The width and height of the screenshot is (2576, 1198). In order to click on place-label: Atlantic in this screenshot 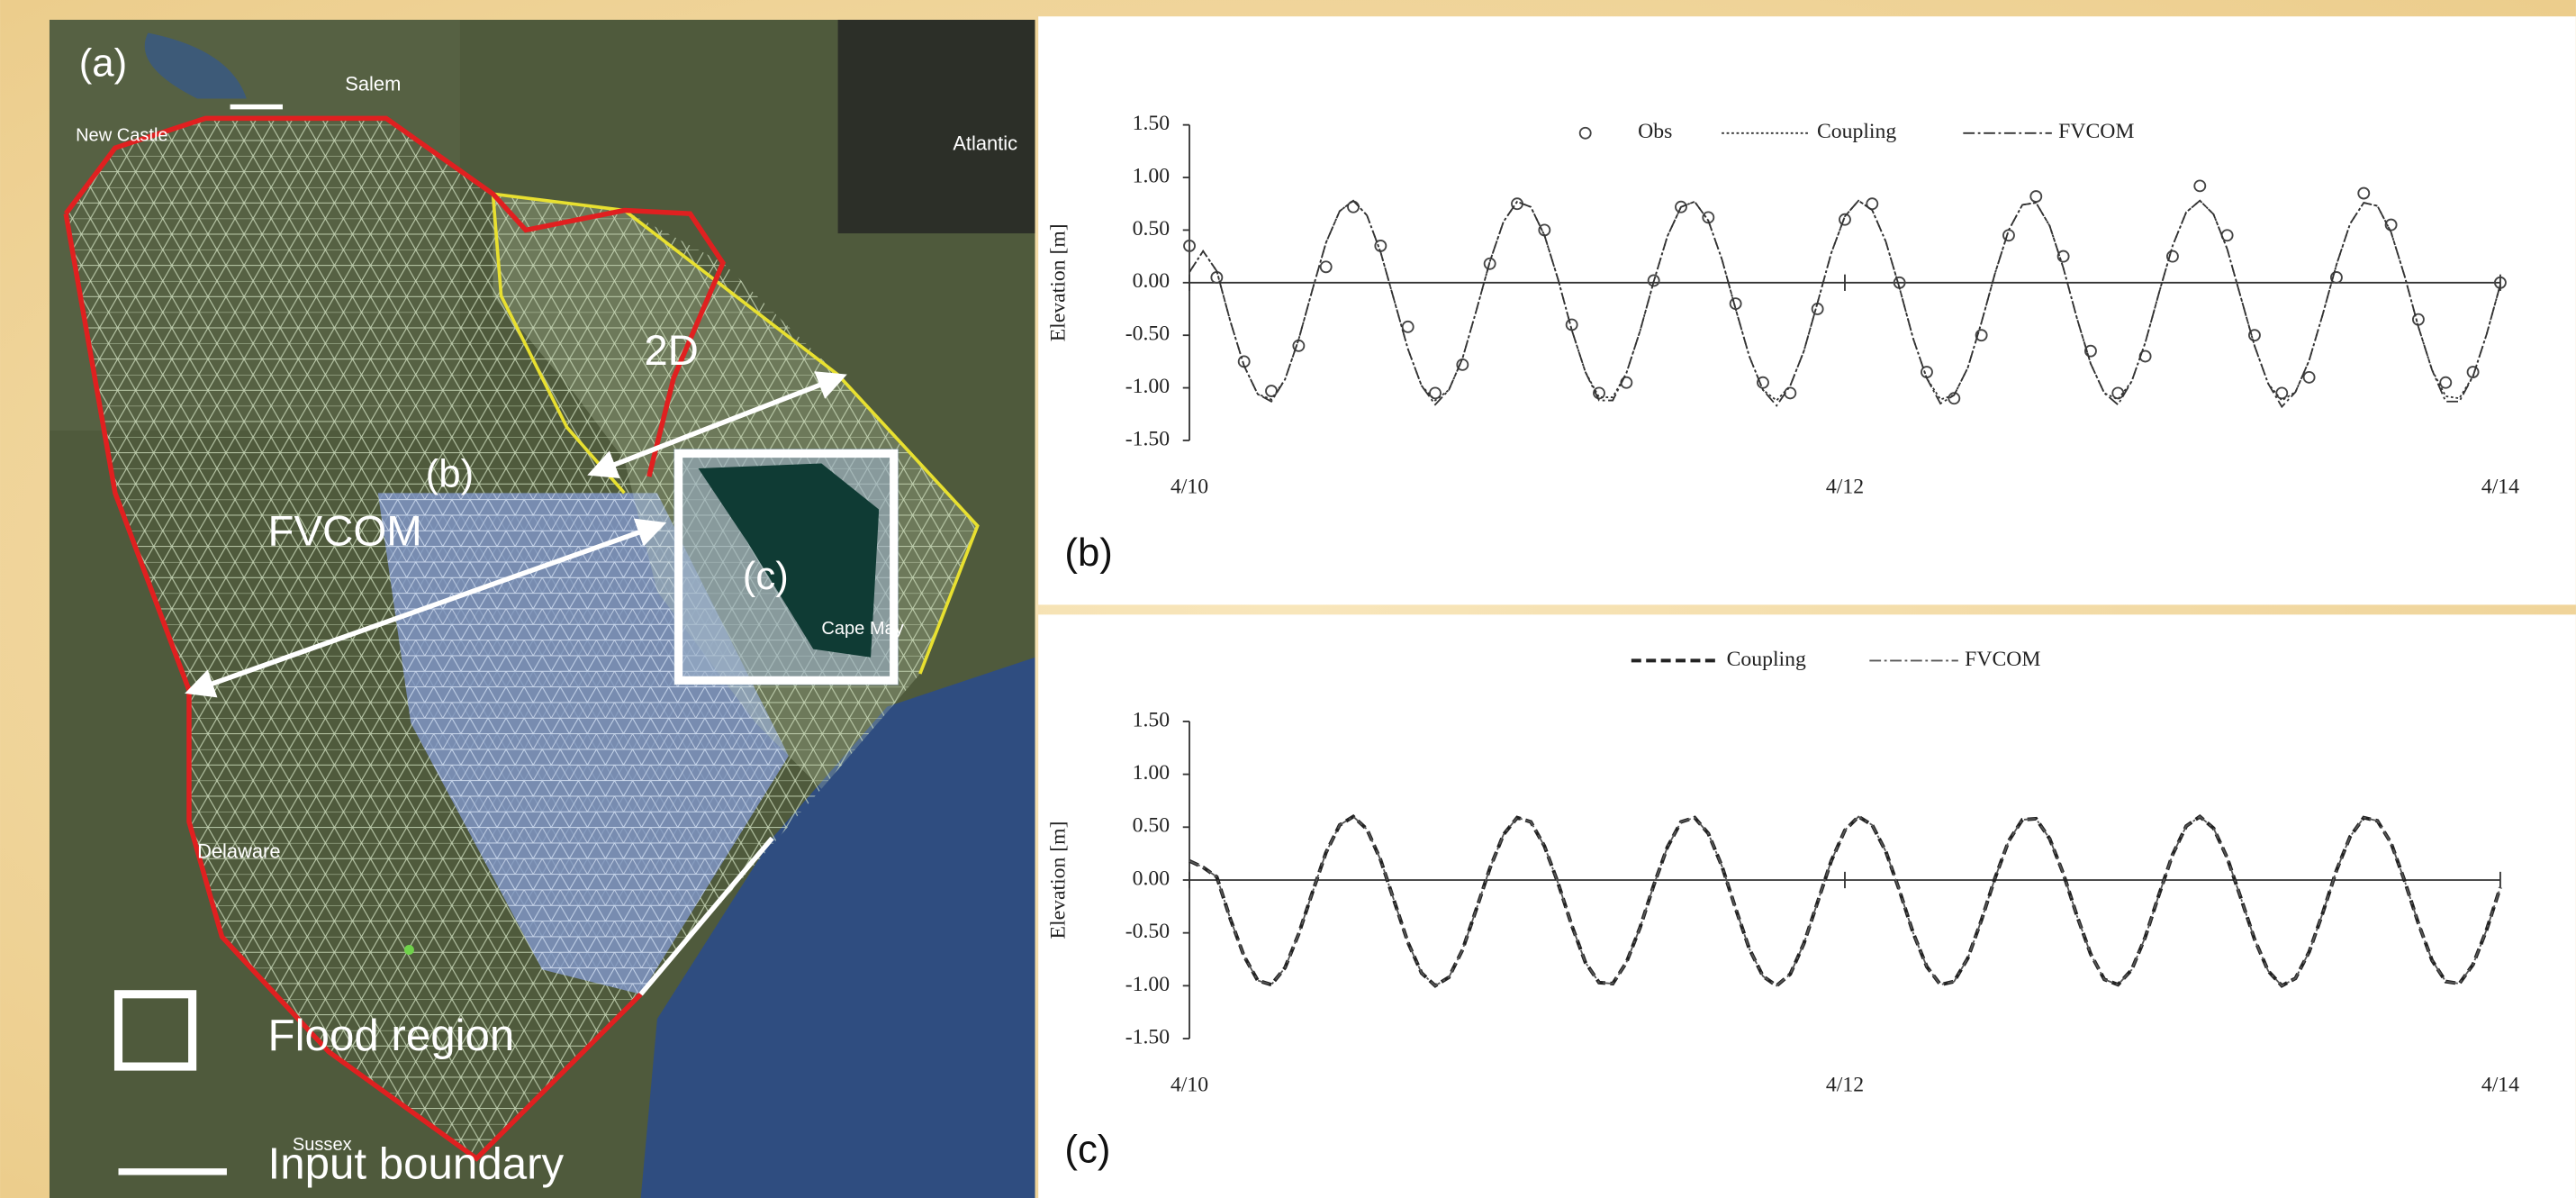, I will do `click(985, 143)`.